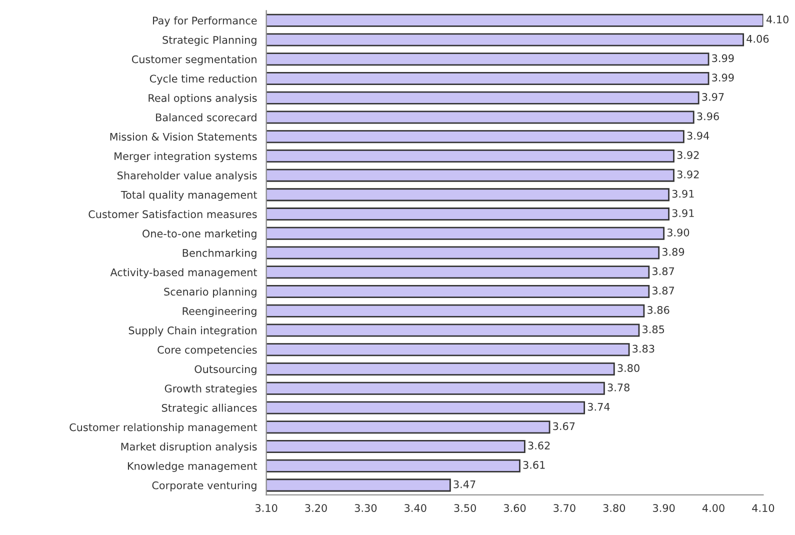 Image resolution: width=795 pixels, height=535 pixels. What do you see at coordinates (465, 508) in the screenshot?
I see `x-tick-label: 3.50` at bounding box center [465, 508].